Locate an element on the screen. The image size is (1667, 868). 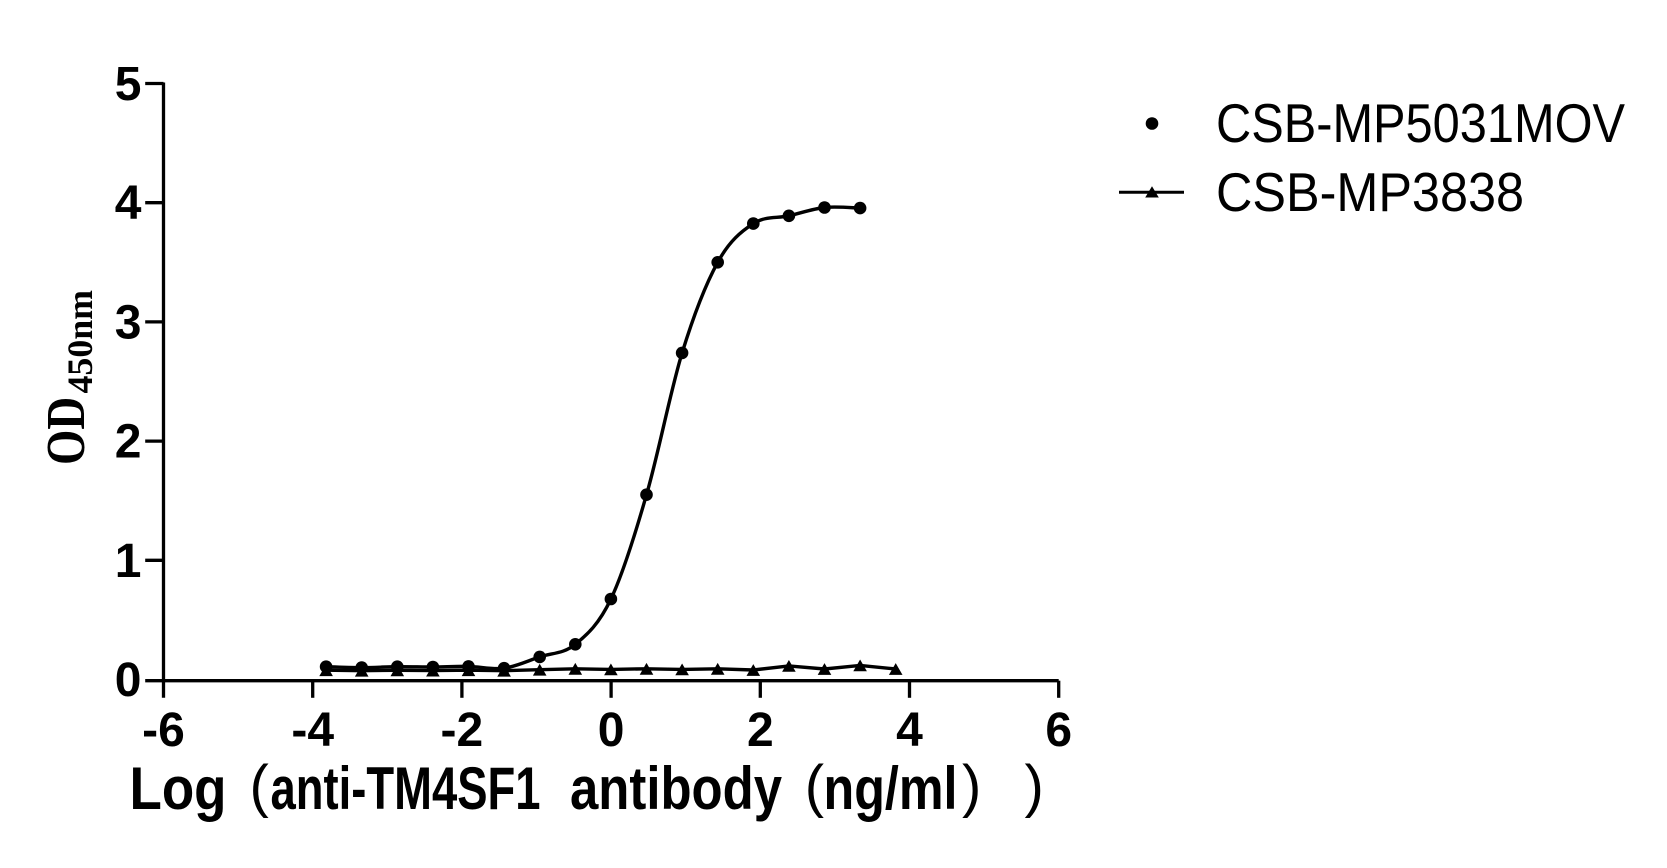
svg-text: 3 is located at coordinates (128, 322).